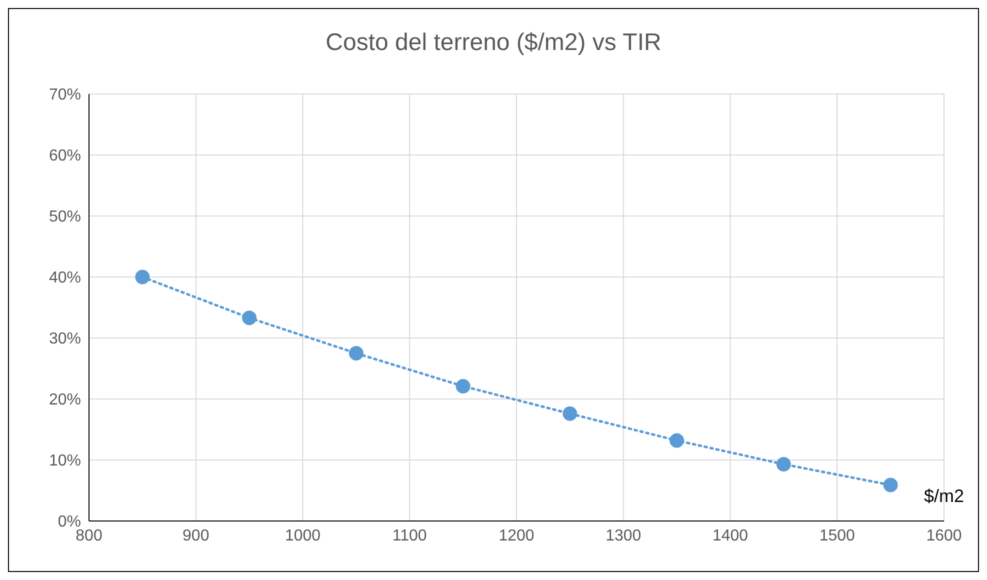 This screenshot has width=987, height=580. I want to click on y-tick-label: 40%, so click(64, 278).